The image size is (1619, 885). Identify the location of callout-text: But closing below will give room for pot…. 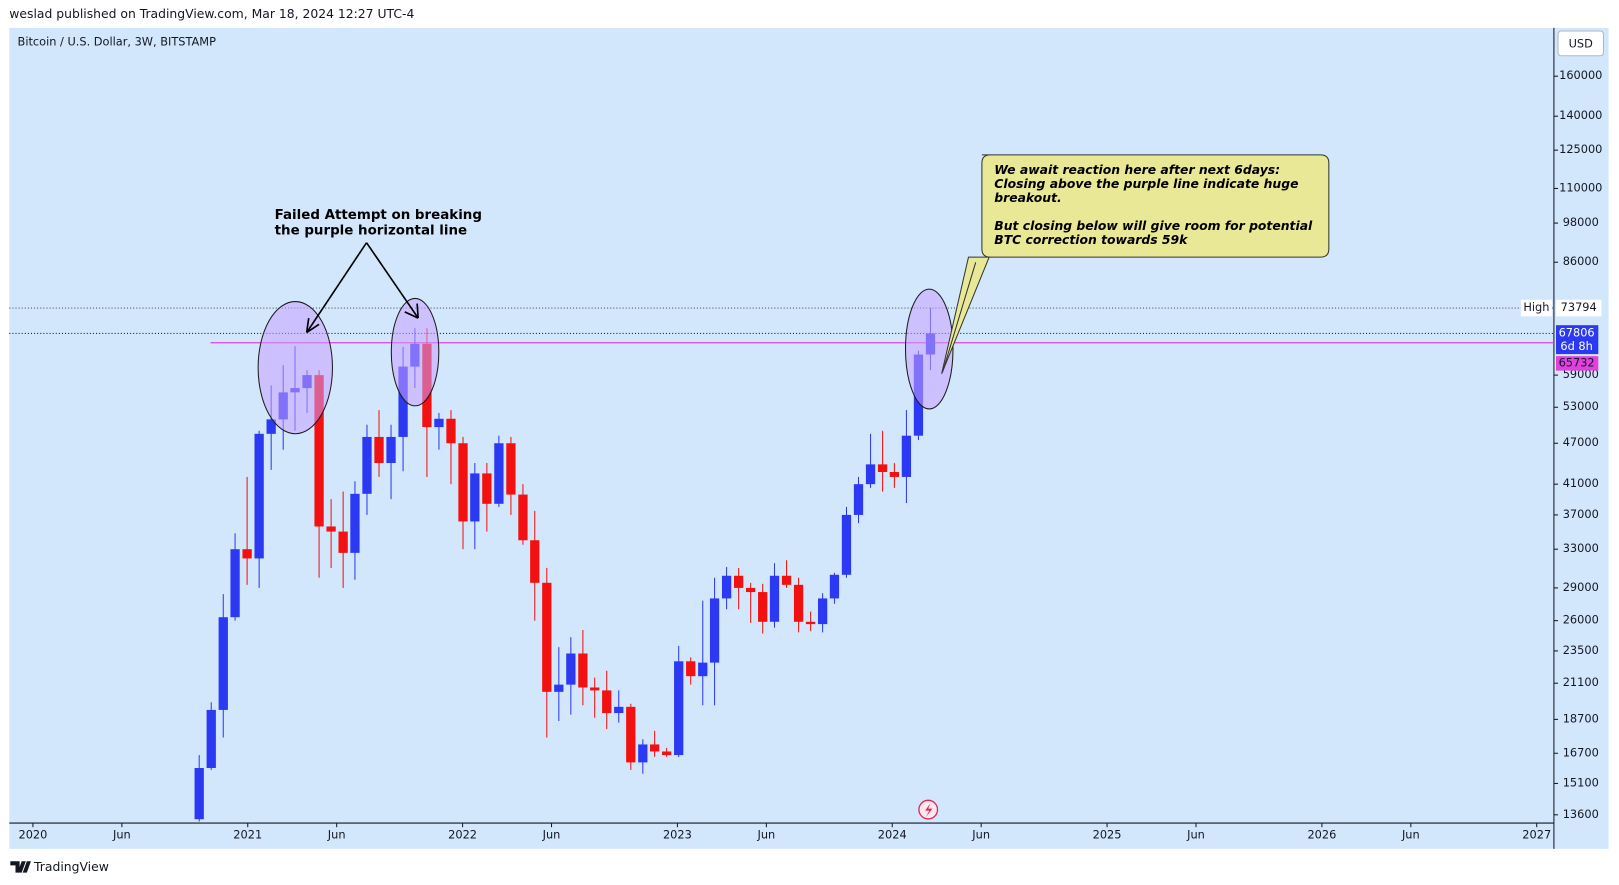
(1153, 225).